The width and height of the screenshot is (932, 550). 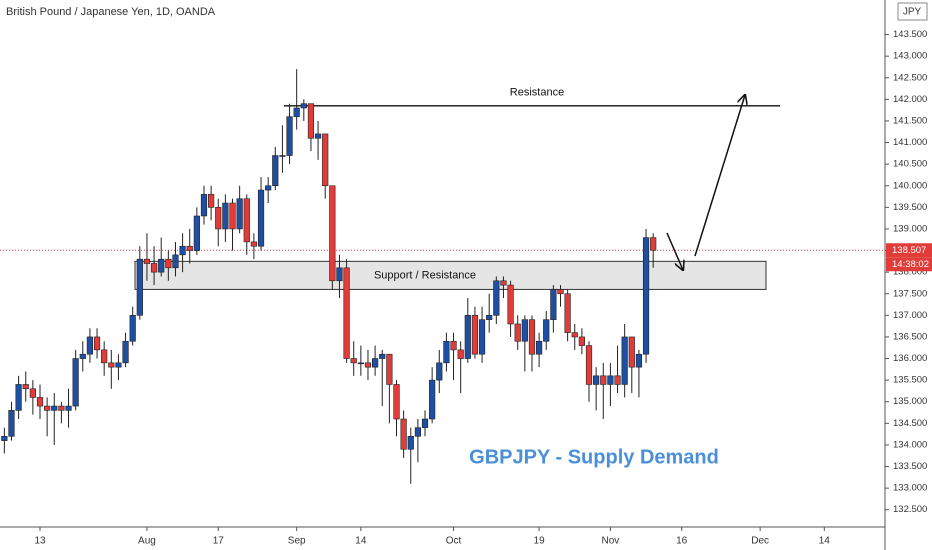 What do you see at coordinates (909, 250) in the screenshot?
I see `last-price-tag` at bounding box center [909, 250].